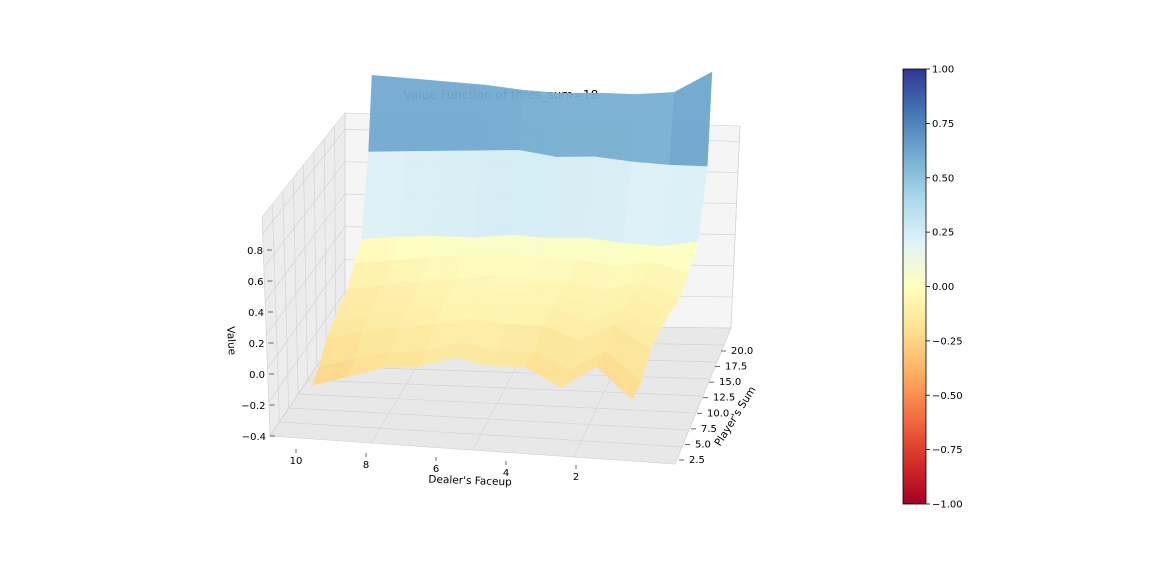 The height and width of the screenshot is (576, 1152). I want to click on z-tick-label: 0.6, so click(256, 282).